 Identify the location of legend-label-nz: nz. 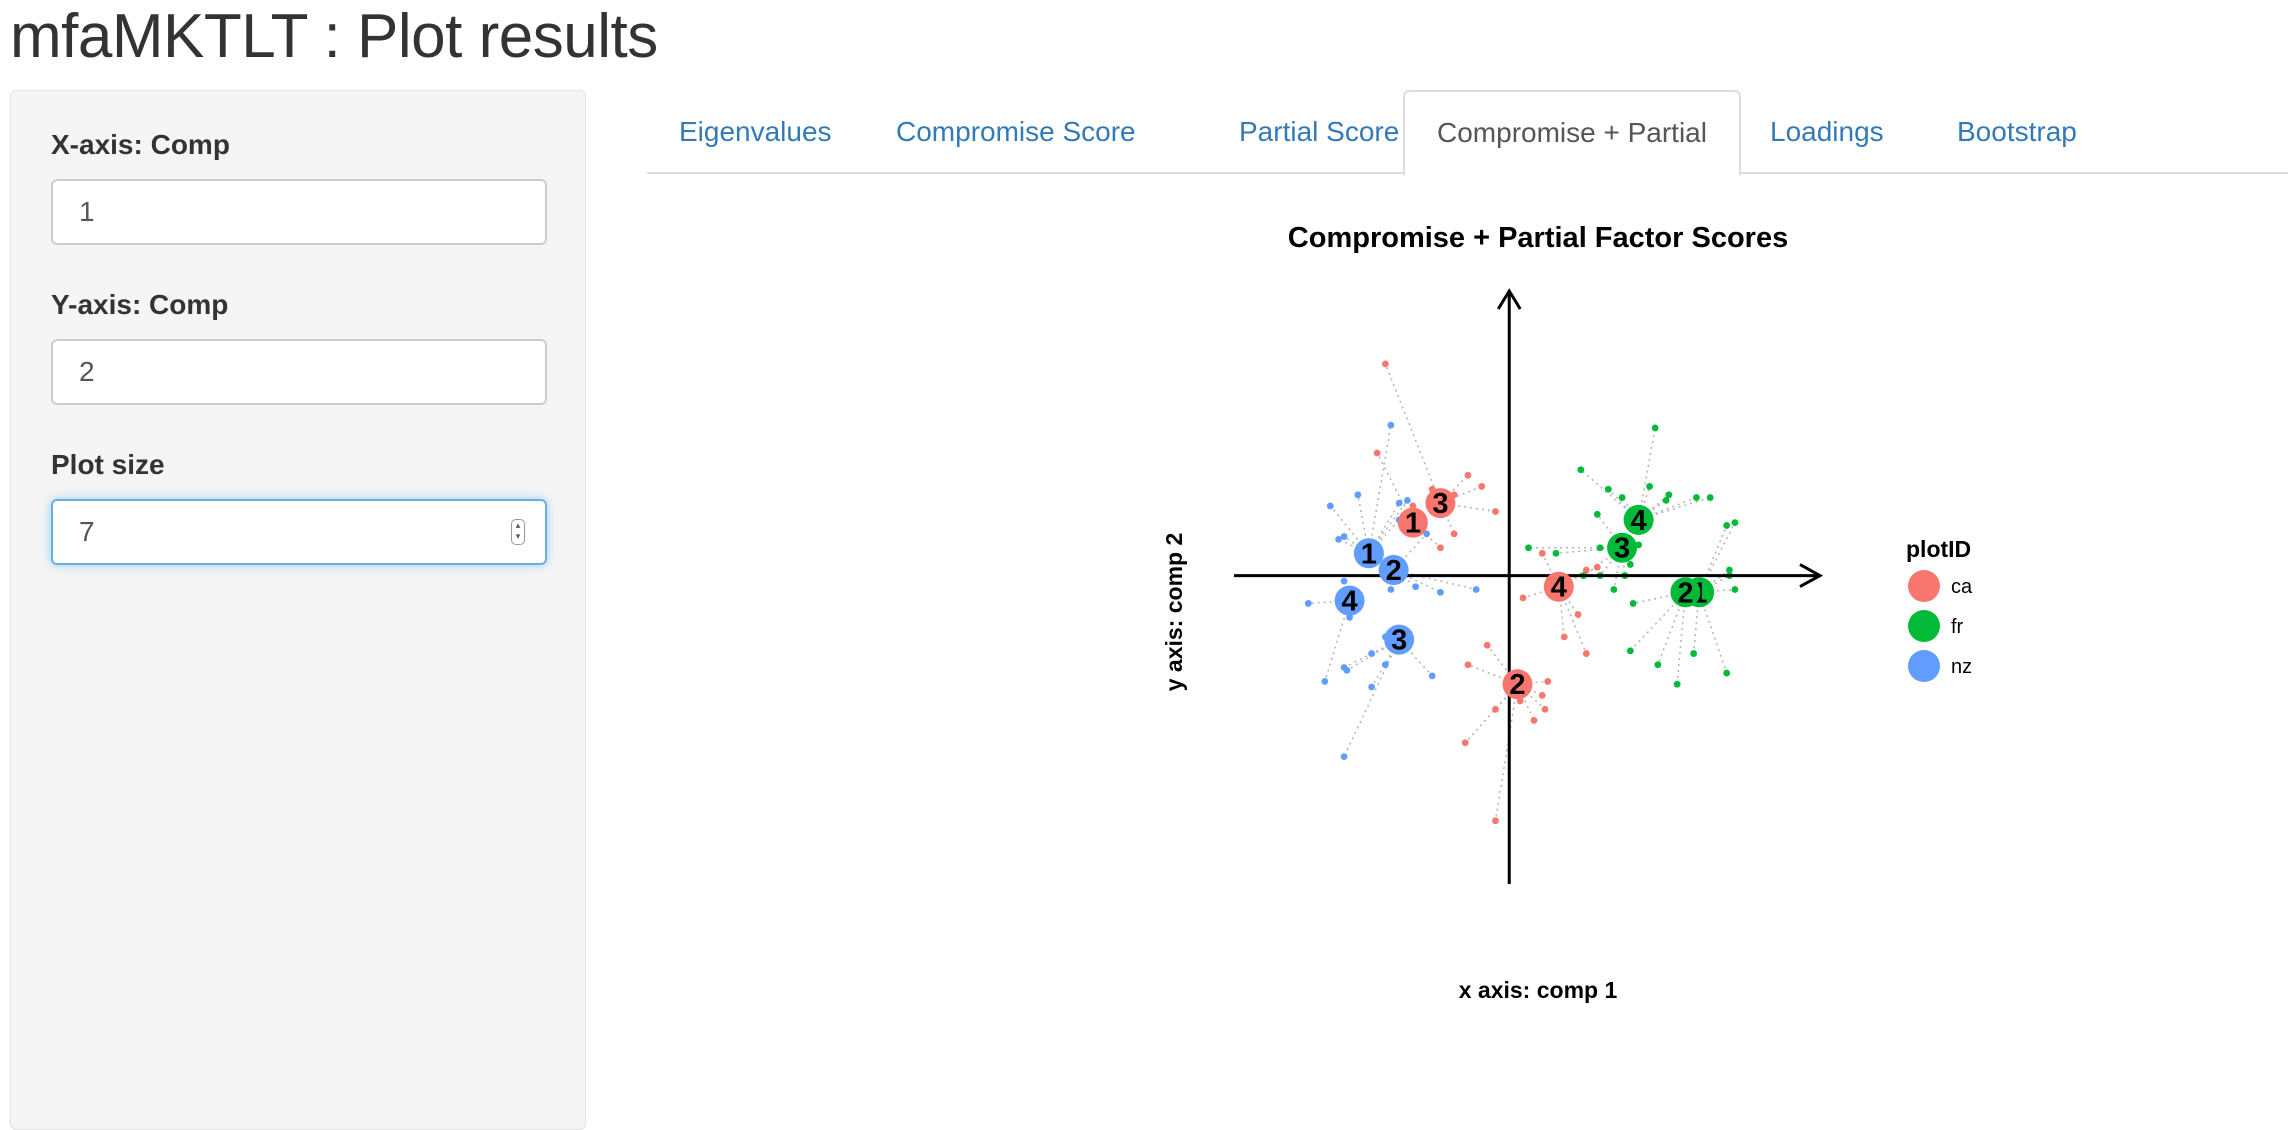
(1961, 667).